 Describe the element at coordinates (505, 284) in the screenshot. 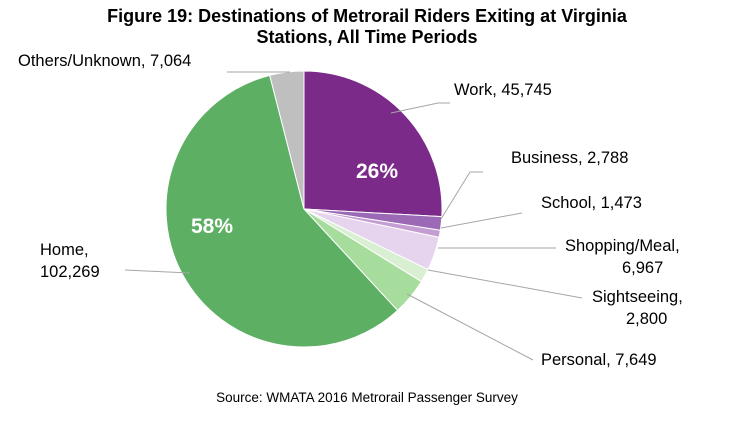

I see `leader-line-sightseeing` at that location.